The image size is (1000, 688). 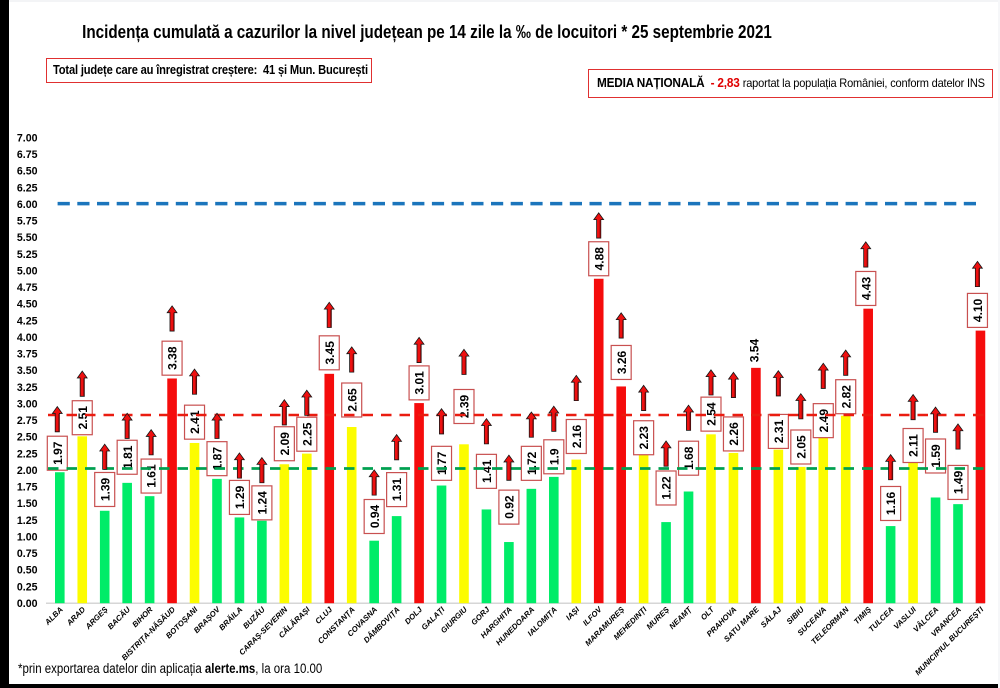 I want to click on svg-text: 1.16, so click(x=891, y=503).